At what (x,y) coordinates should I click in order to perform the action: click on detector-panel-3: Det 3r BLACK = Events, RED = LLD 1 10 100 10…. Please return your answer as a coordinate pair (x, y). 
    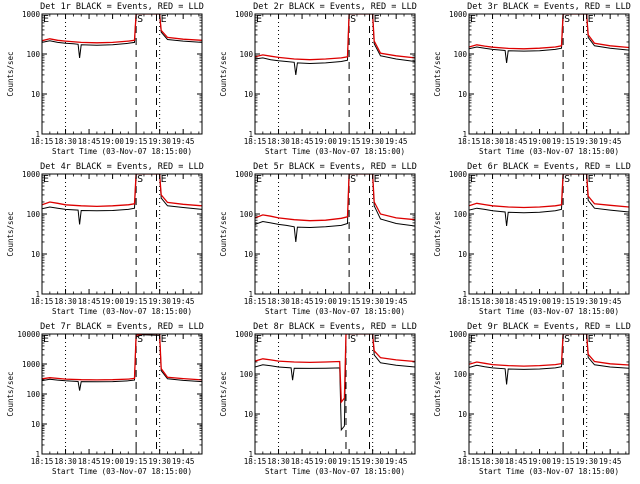
    Looking at the image, I should click on (533, 80).